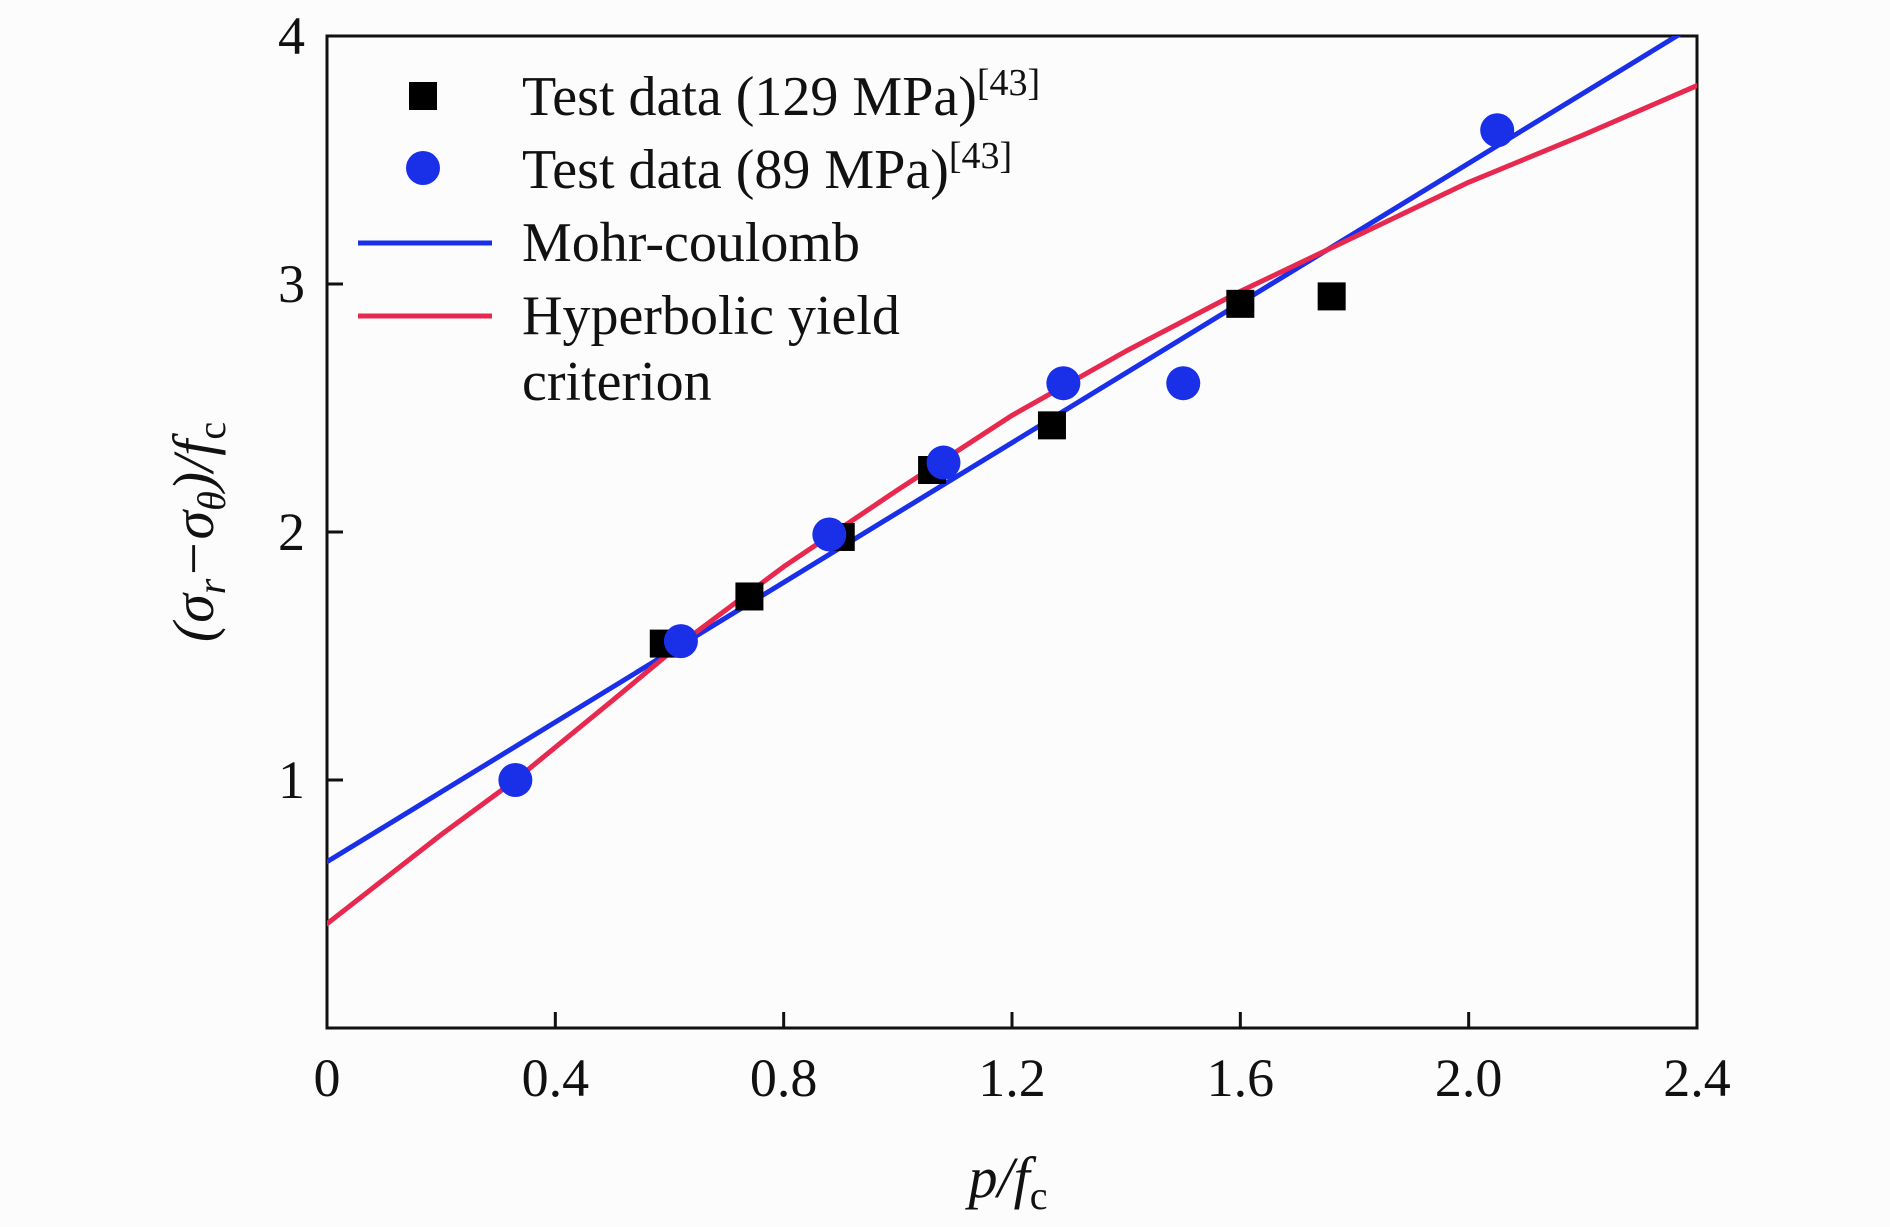  I want to click on y-axis-label-mid: −σ, so click(193, 543).